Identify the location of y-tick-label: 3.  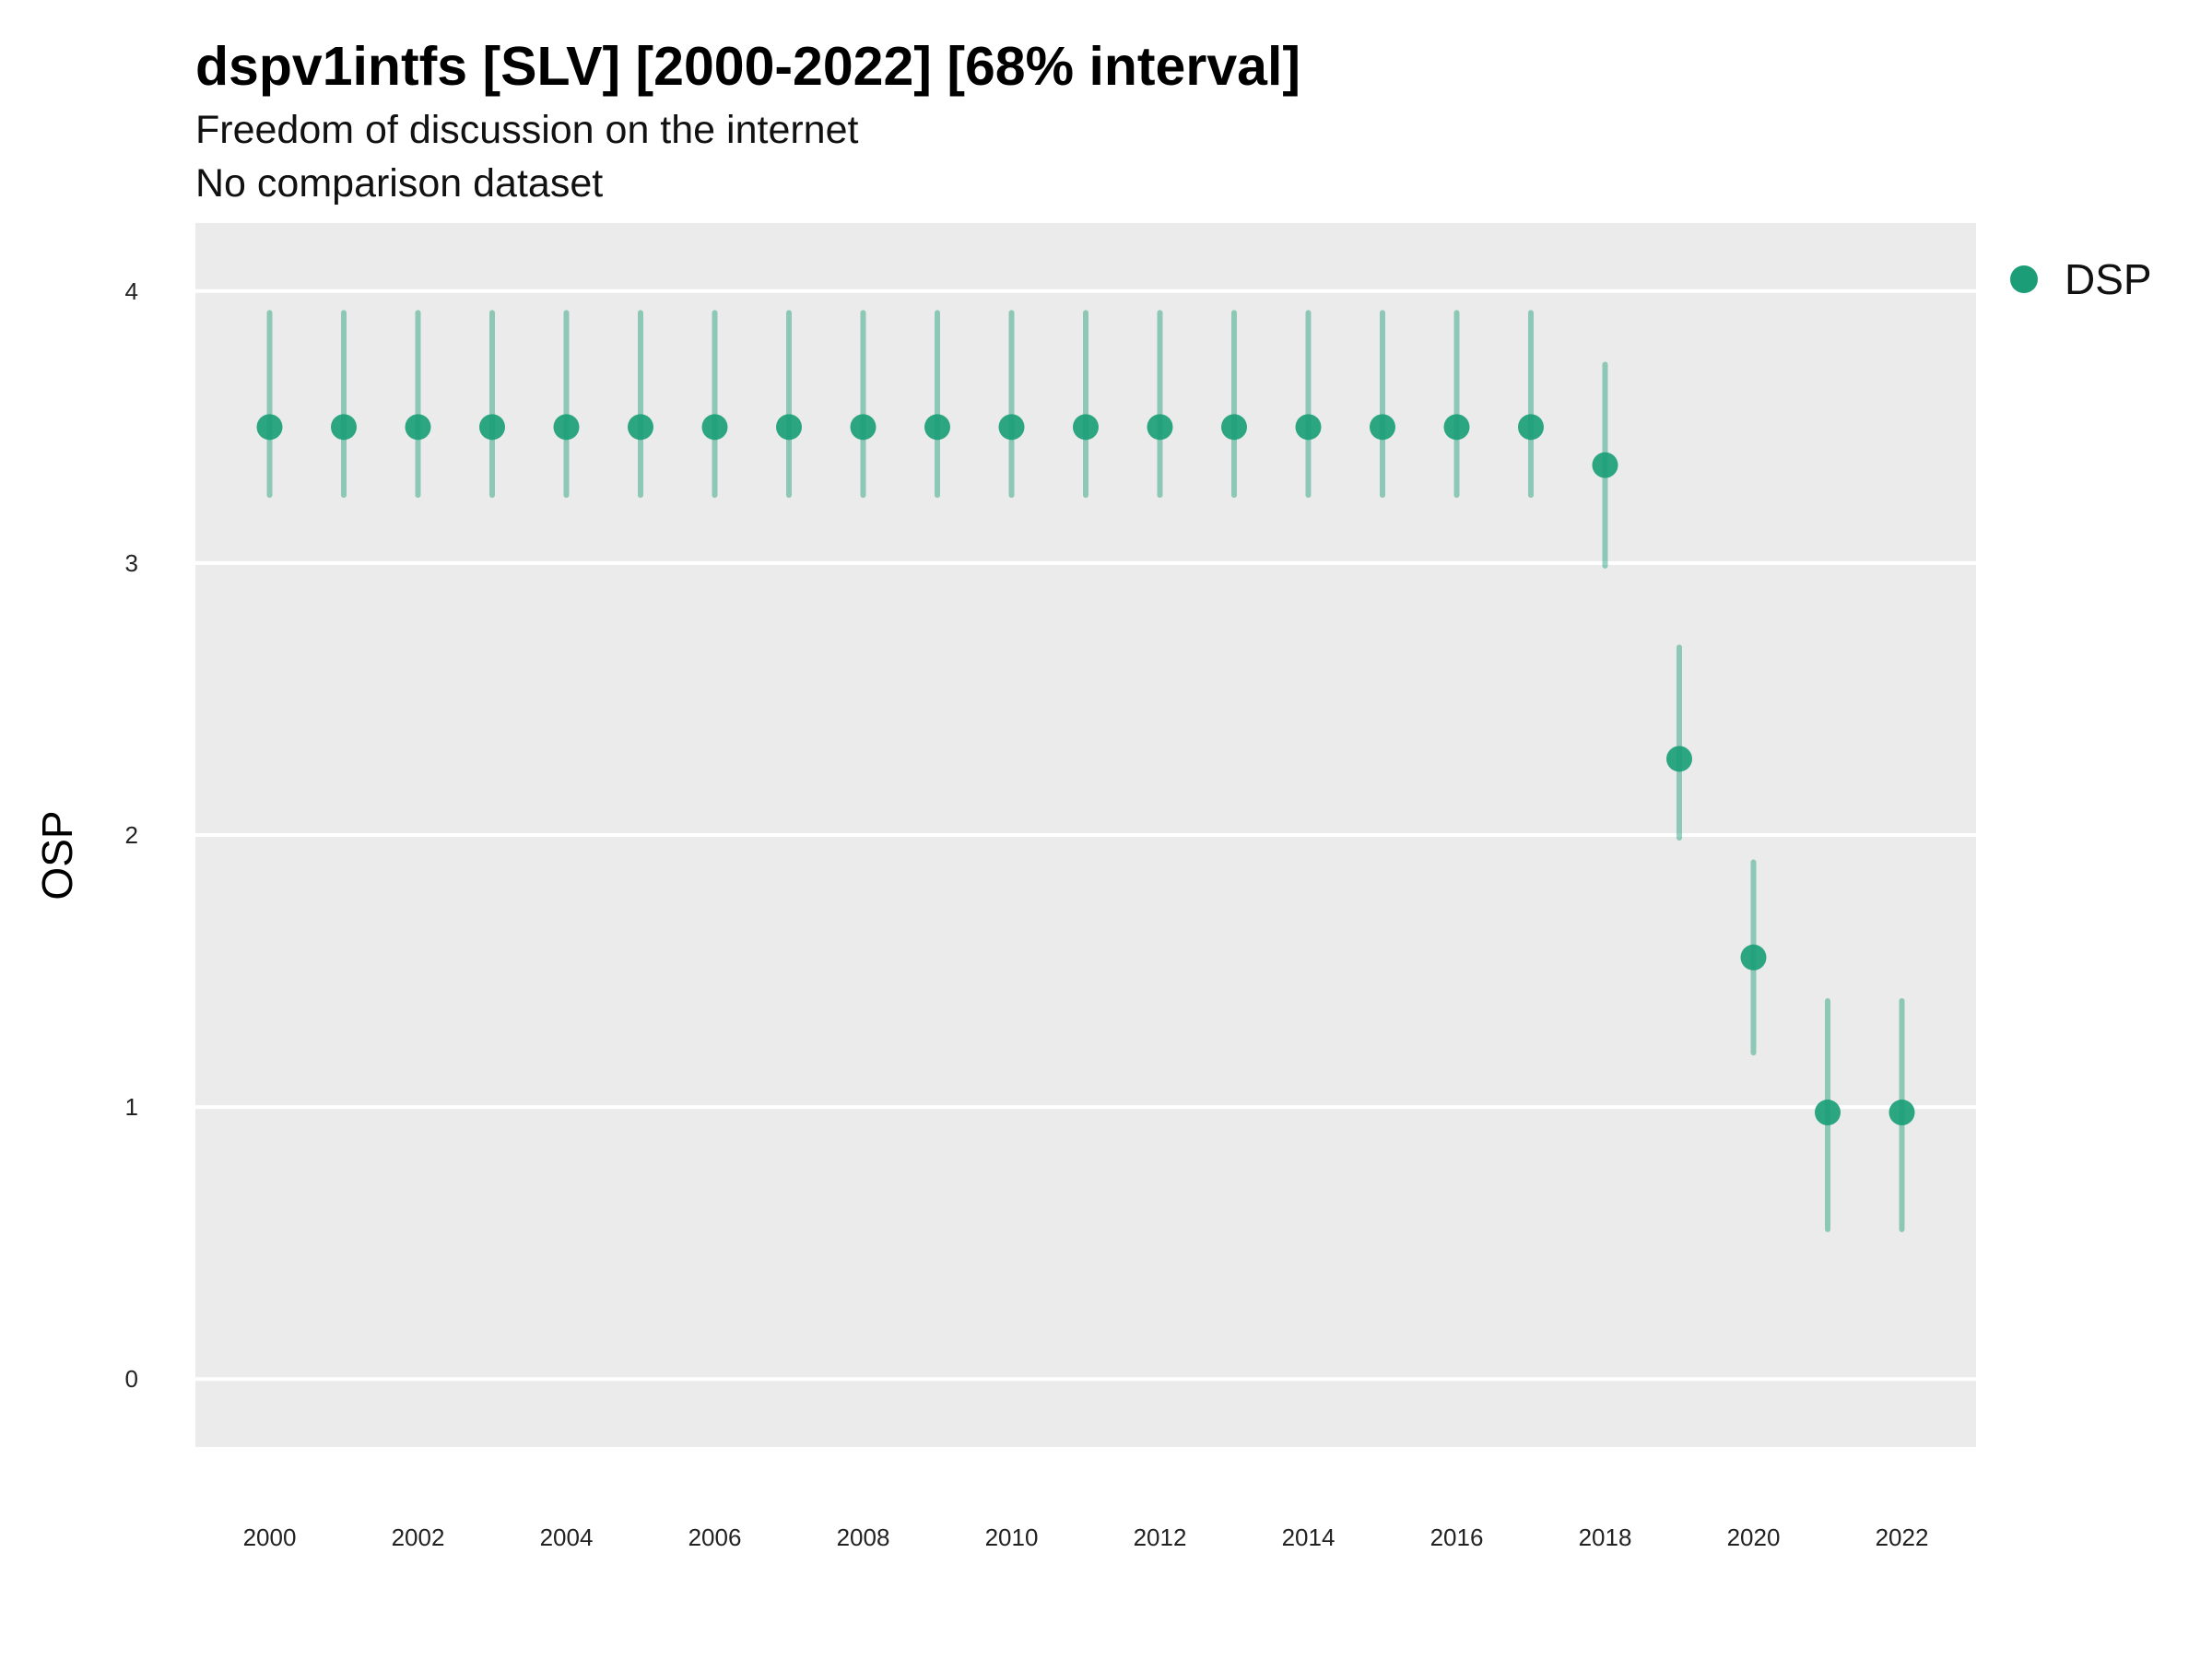
(131, 563).